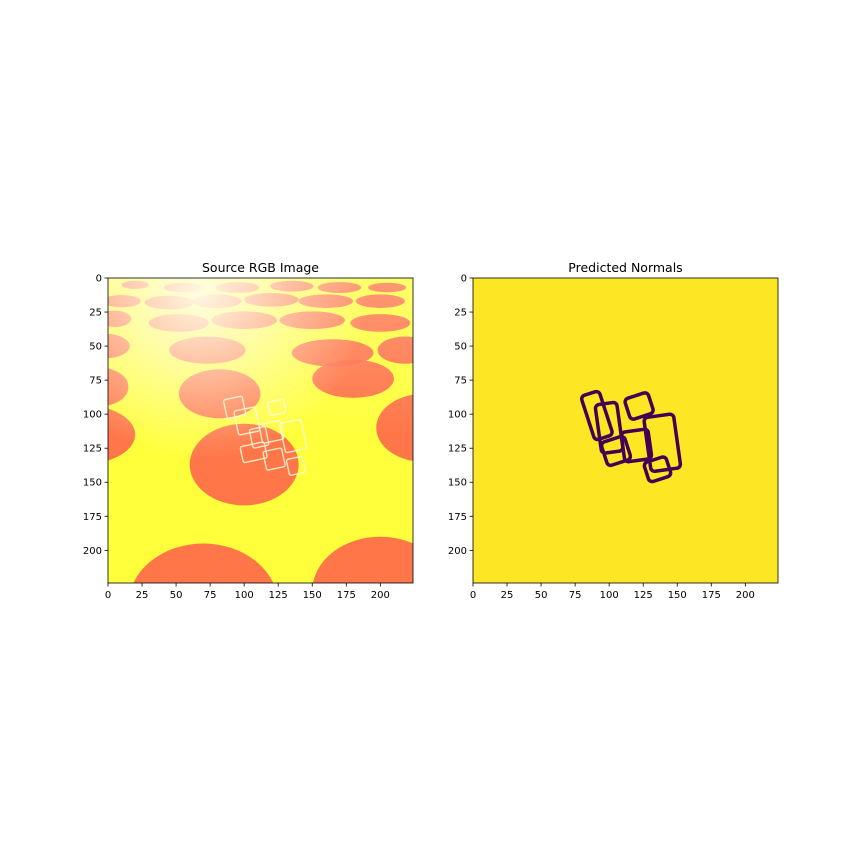 This screenshot has width=864, height=864. What do you see at coordinates (609, 595) in the screenshot?
I see `right-x-tick-label: 100` at bounding box center [609, 595].